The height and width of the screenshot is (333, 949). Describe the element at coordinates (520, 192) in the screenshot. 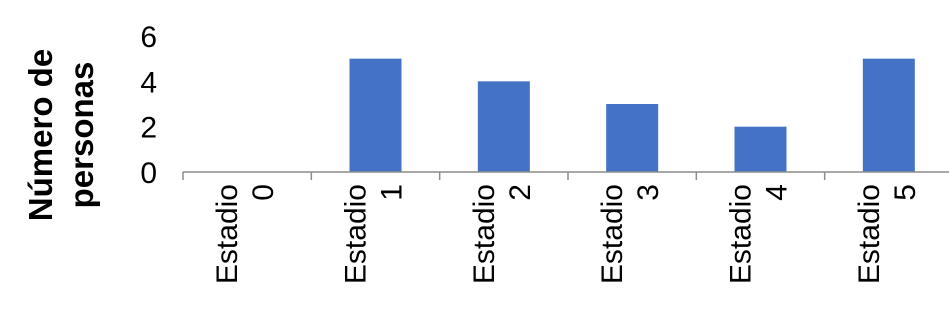

I see `x-tick-label-line-2: 2` at that location.